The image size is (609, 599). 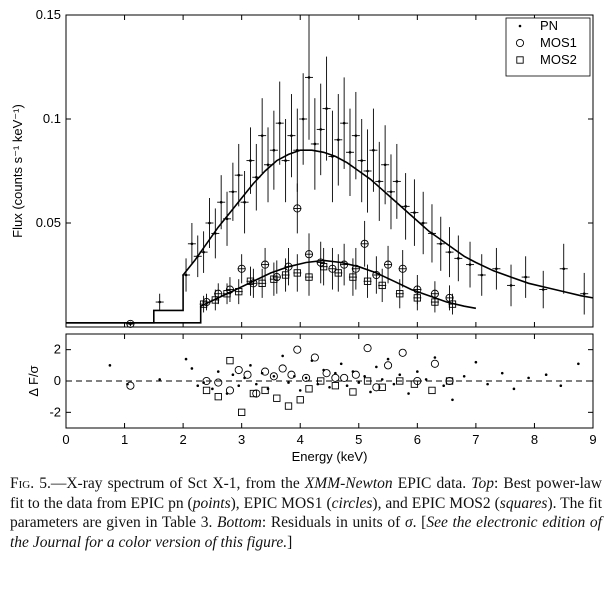 I want to click on figure-label: Fig. 5., so click(x=30, y=483).